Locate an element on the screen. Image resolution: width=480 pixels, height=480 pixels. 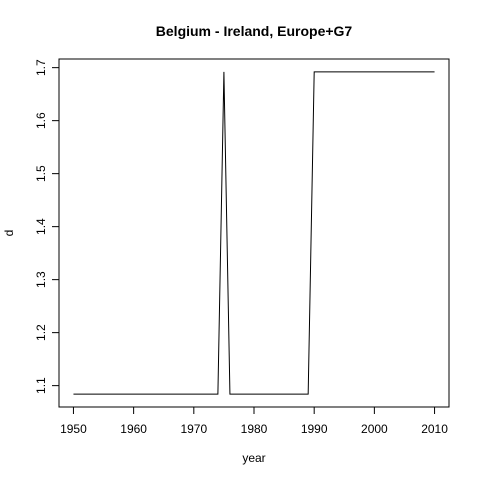
x-axis-label: year is located at coordinates (253, 458).